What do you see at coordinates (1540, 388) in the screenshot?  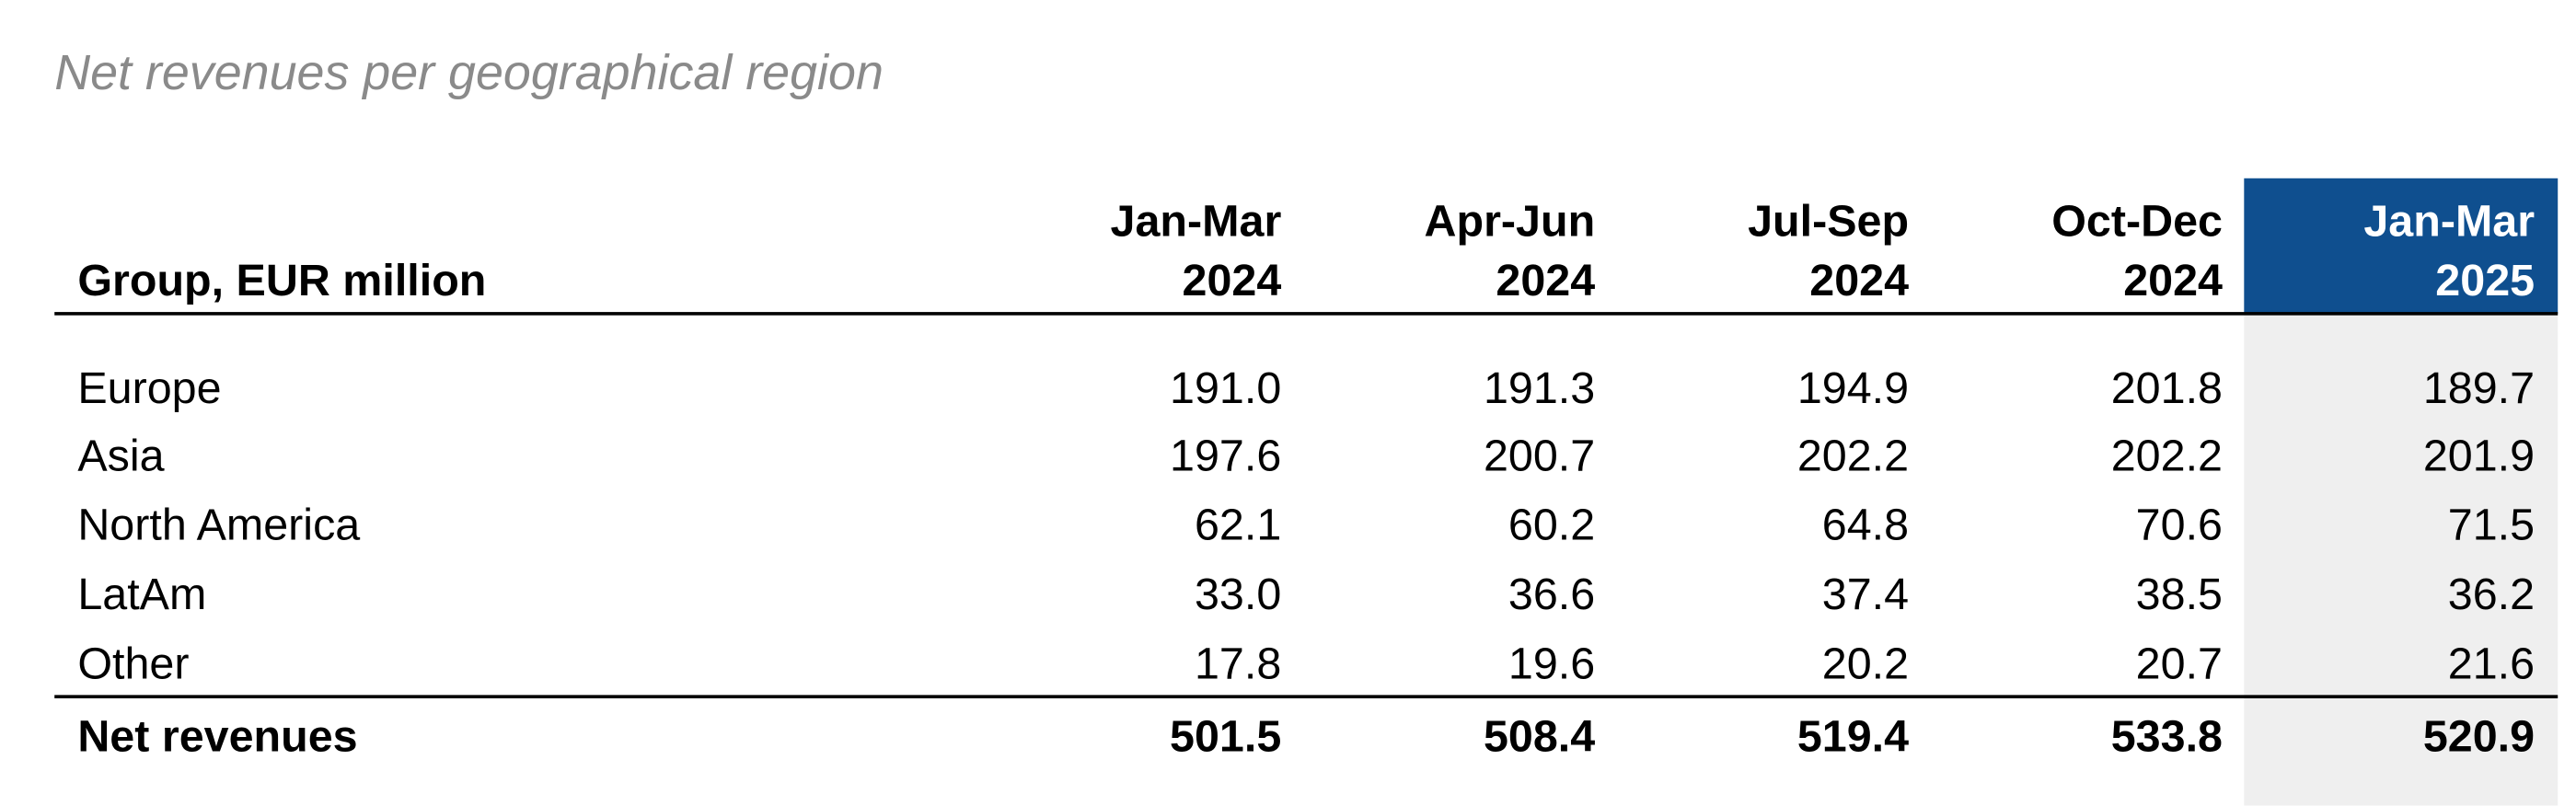 I see `cell-value: 191.3` at bounding box center [1540, 388].